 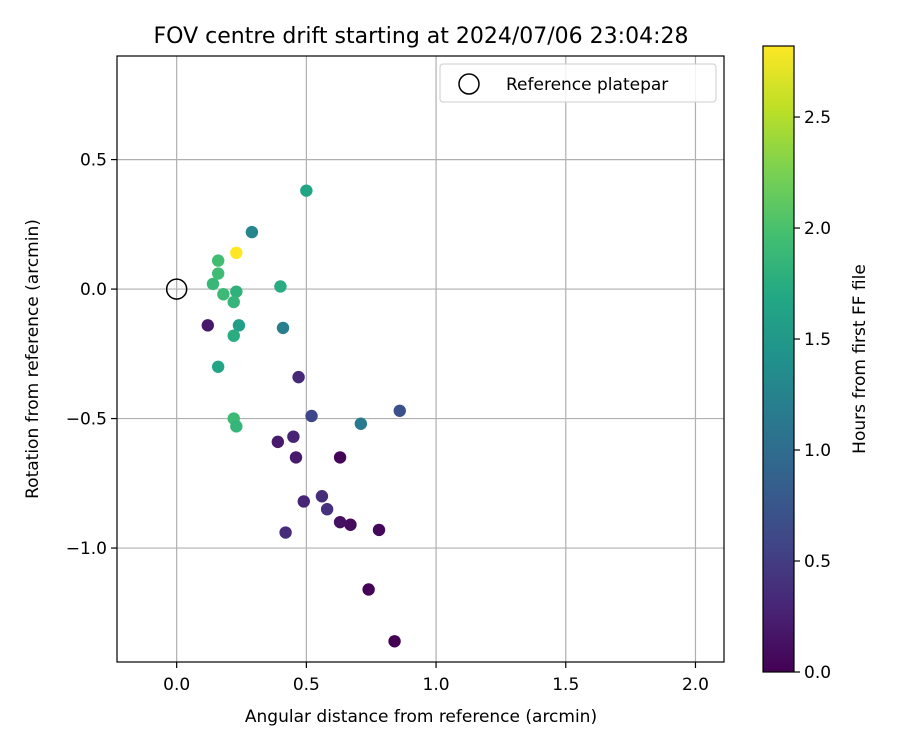 What do you see at coordinates (93, 161) in the screenshot?
I see `y-tick-label: 0.5` at bounding box center [93, 161].